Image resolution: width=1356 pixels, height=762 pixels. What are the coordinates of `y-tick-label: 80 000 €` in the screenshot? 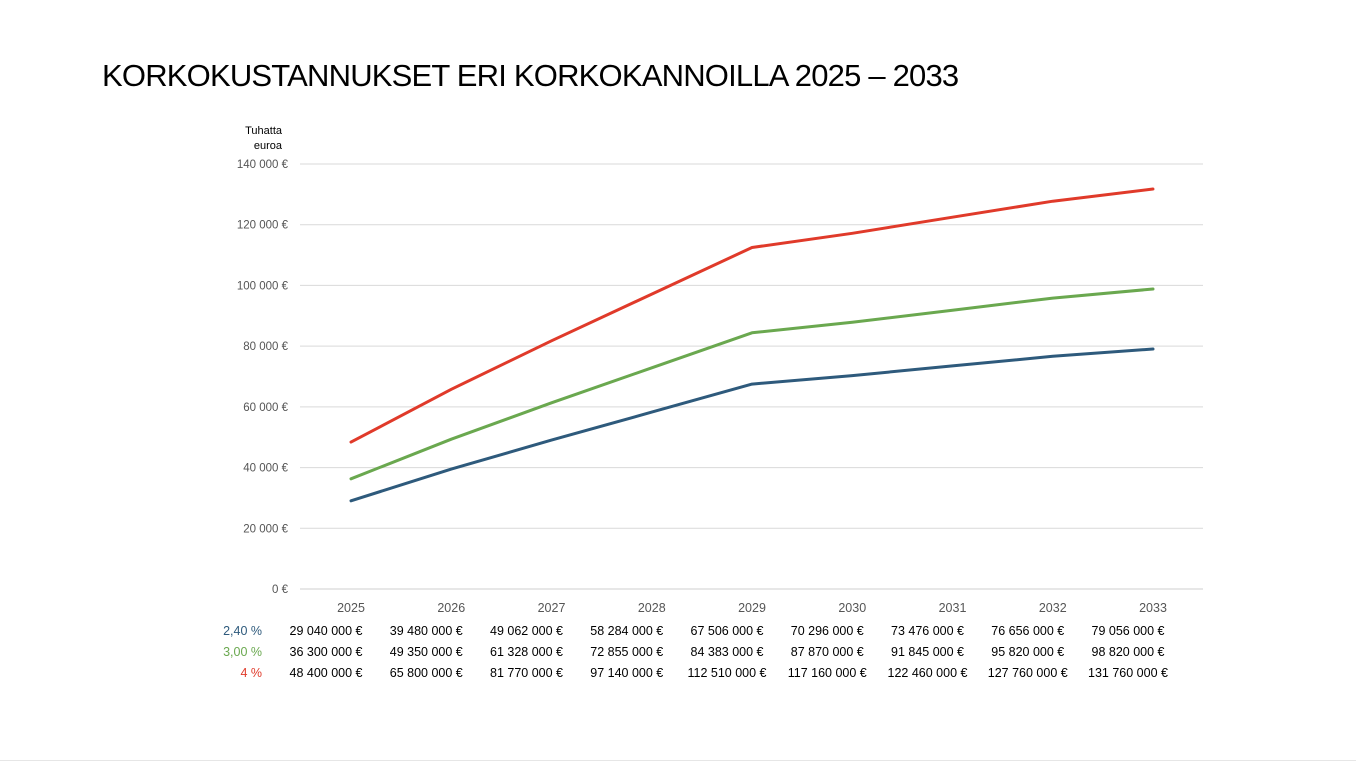 It's located at (265, 347).